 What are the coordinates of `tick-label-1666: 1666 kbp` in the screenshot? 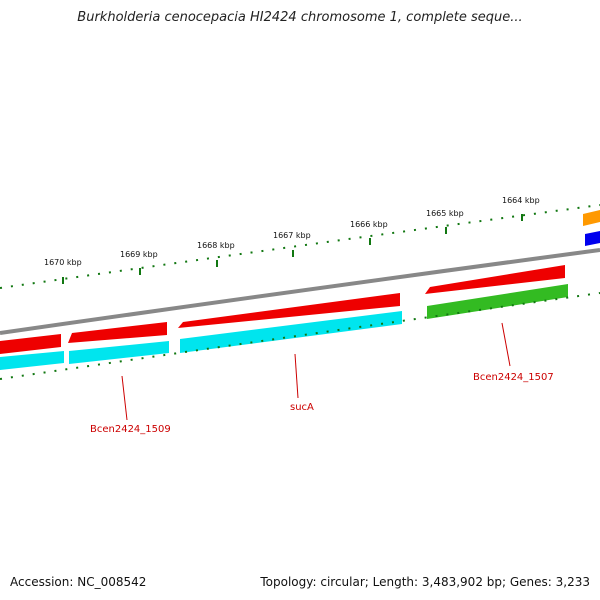 It's located at (369, 224).